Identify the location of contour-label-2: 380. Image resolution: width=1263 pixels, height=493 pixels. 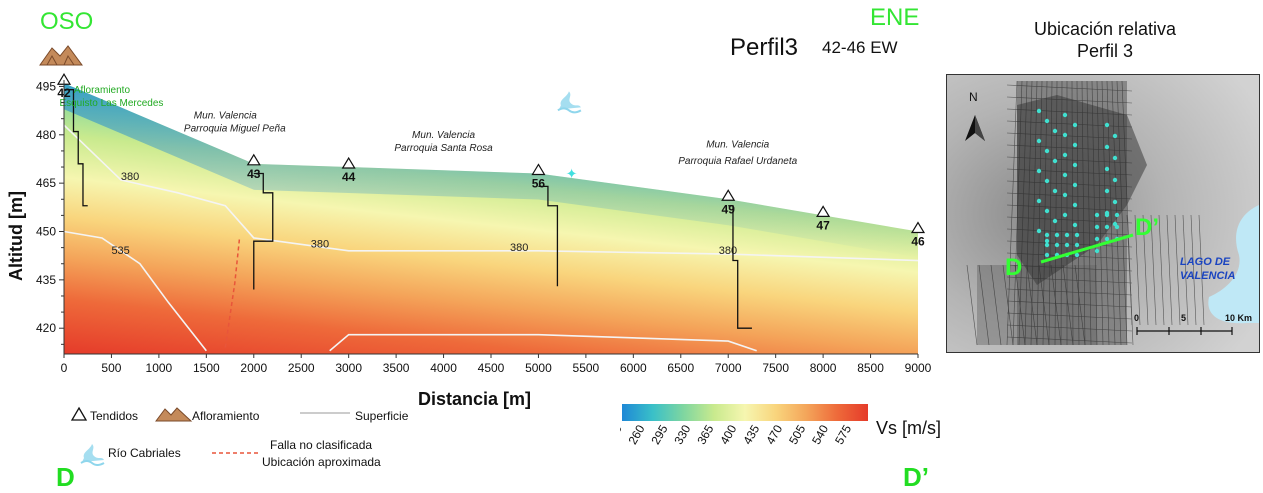
(320, 245).